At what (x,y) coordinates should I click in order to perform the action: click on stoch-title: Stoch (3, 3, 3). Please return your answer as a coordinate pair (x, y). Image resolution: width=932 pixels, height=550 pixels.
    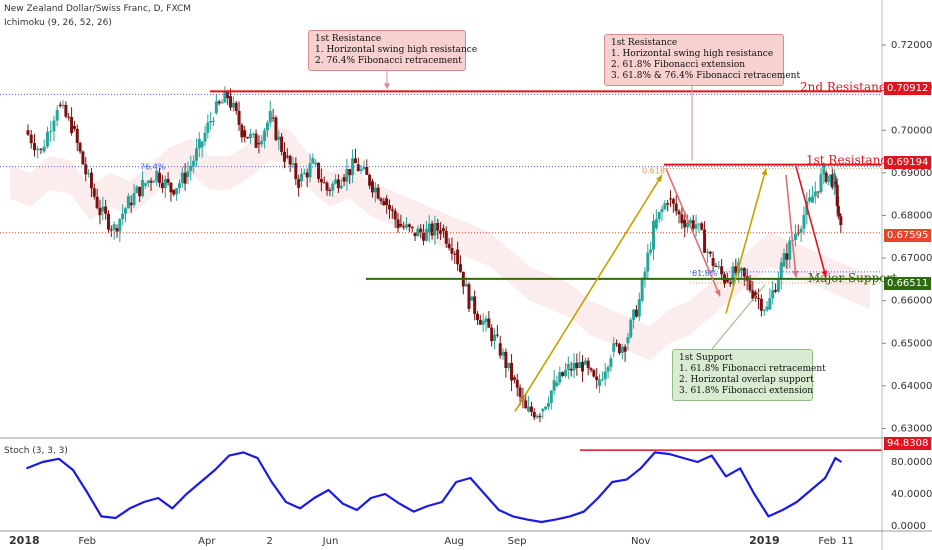
    Looking at the image, I should click on (36, 451).